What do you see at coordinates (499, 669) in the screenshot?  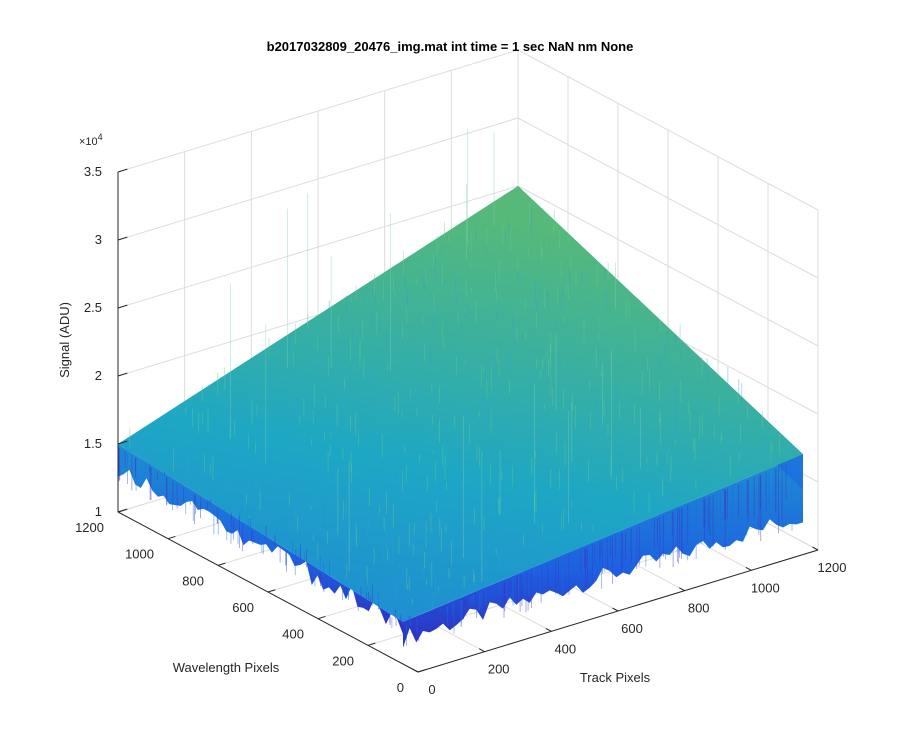 I see `x-tick-label: 200` at bounding box center [499, 669].